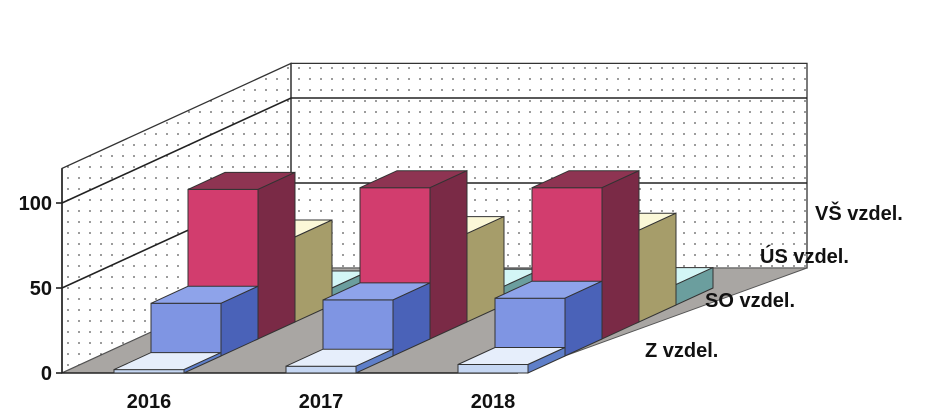  I want to click on bar-z-vzdel--2018, so click(511, 360).